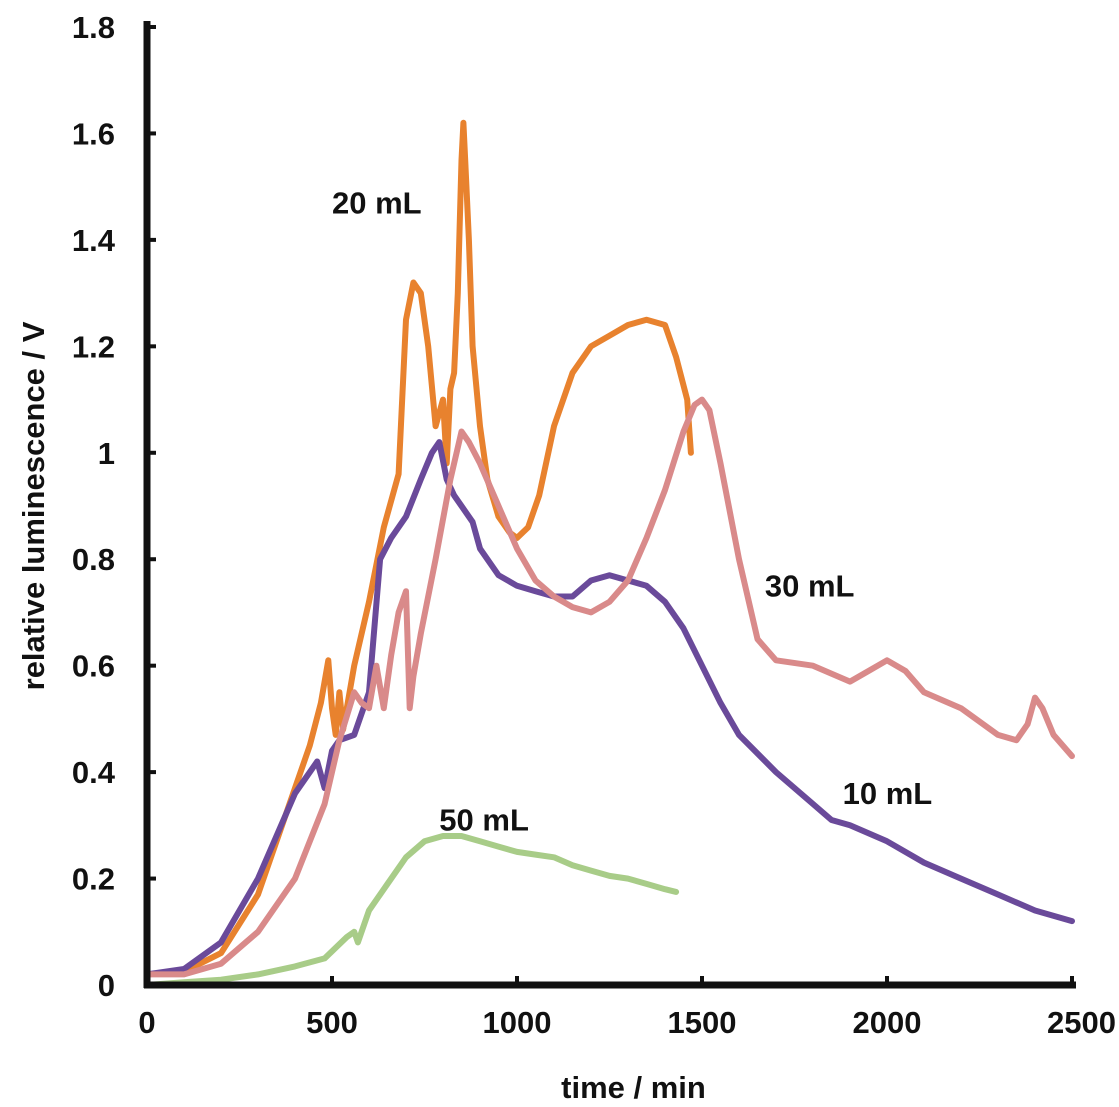 The height and width of the screenshot is (1107, 1119). What do you see at coordinates (93, 133) in the screenshot?
I see `y-tick-label: 1.6` at bounding box center [93, 133].